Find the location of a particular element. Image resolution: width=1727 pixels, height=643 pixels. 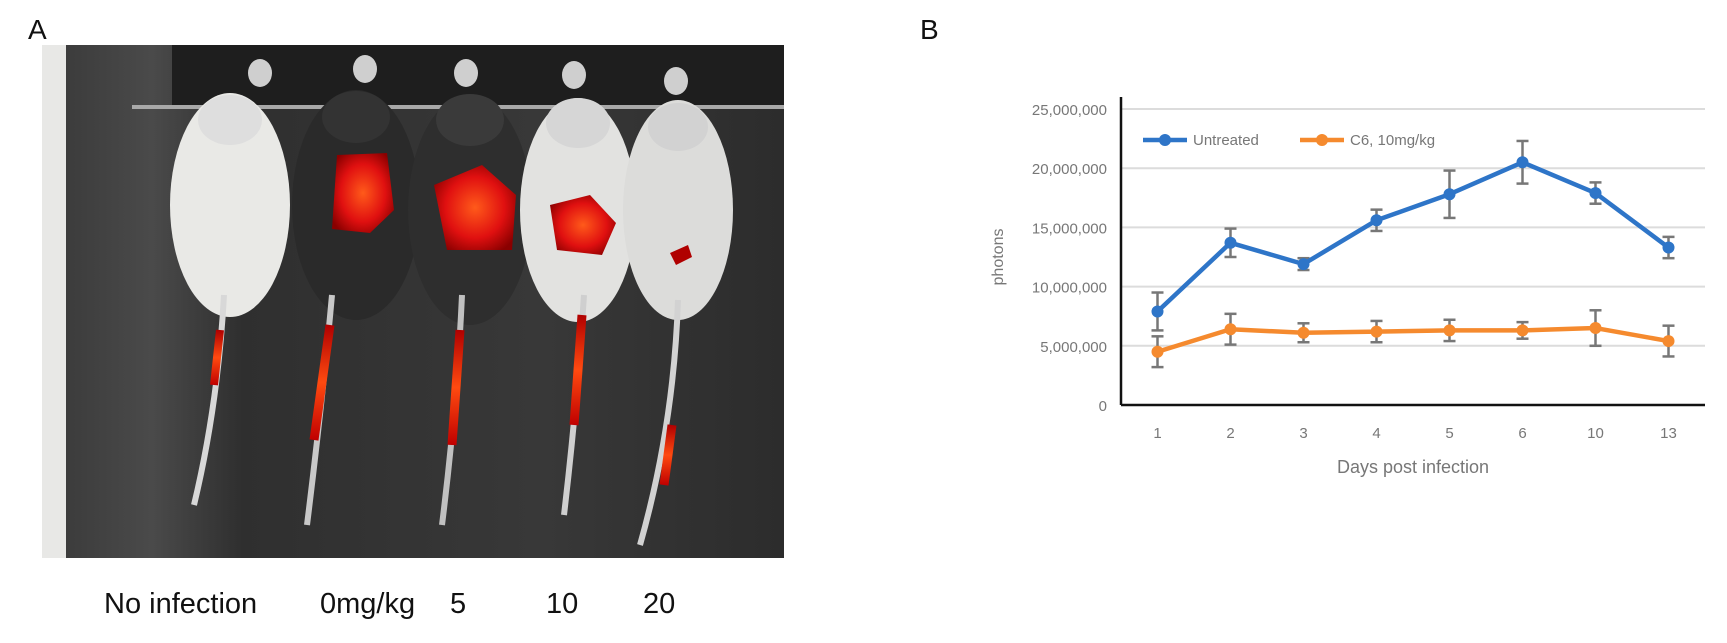

mouse-20-mg-kg is located at coordinates (678, 323).